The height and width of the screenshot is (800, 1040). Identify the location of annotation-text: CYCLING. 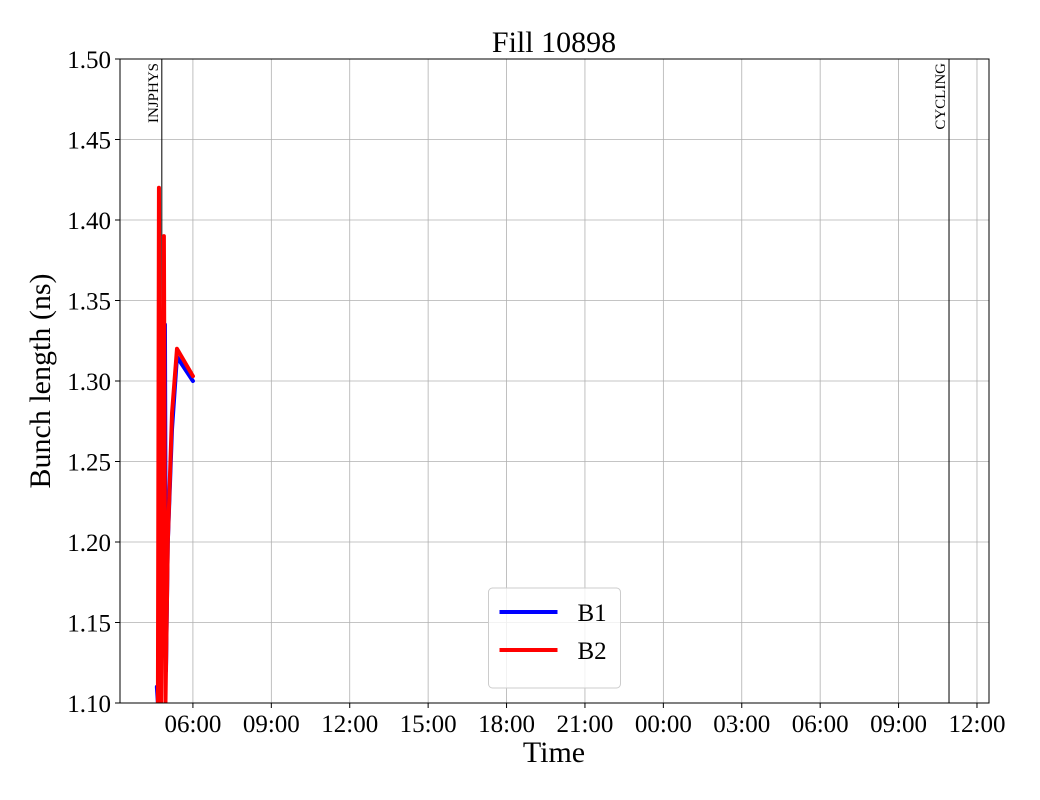
(941, 96).